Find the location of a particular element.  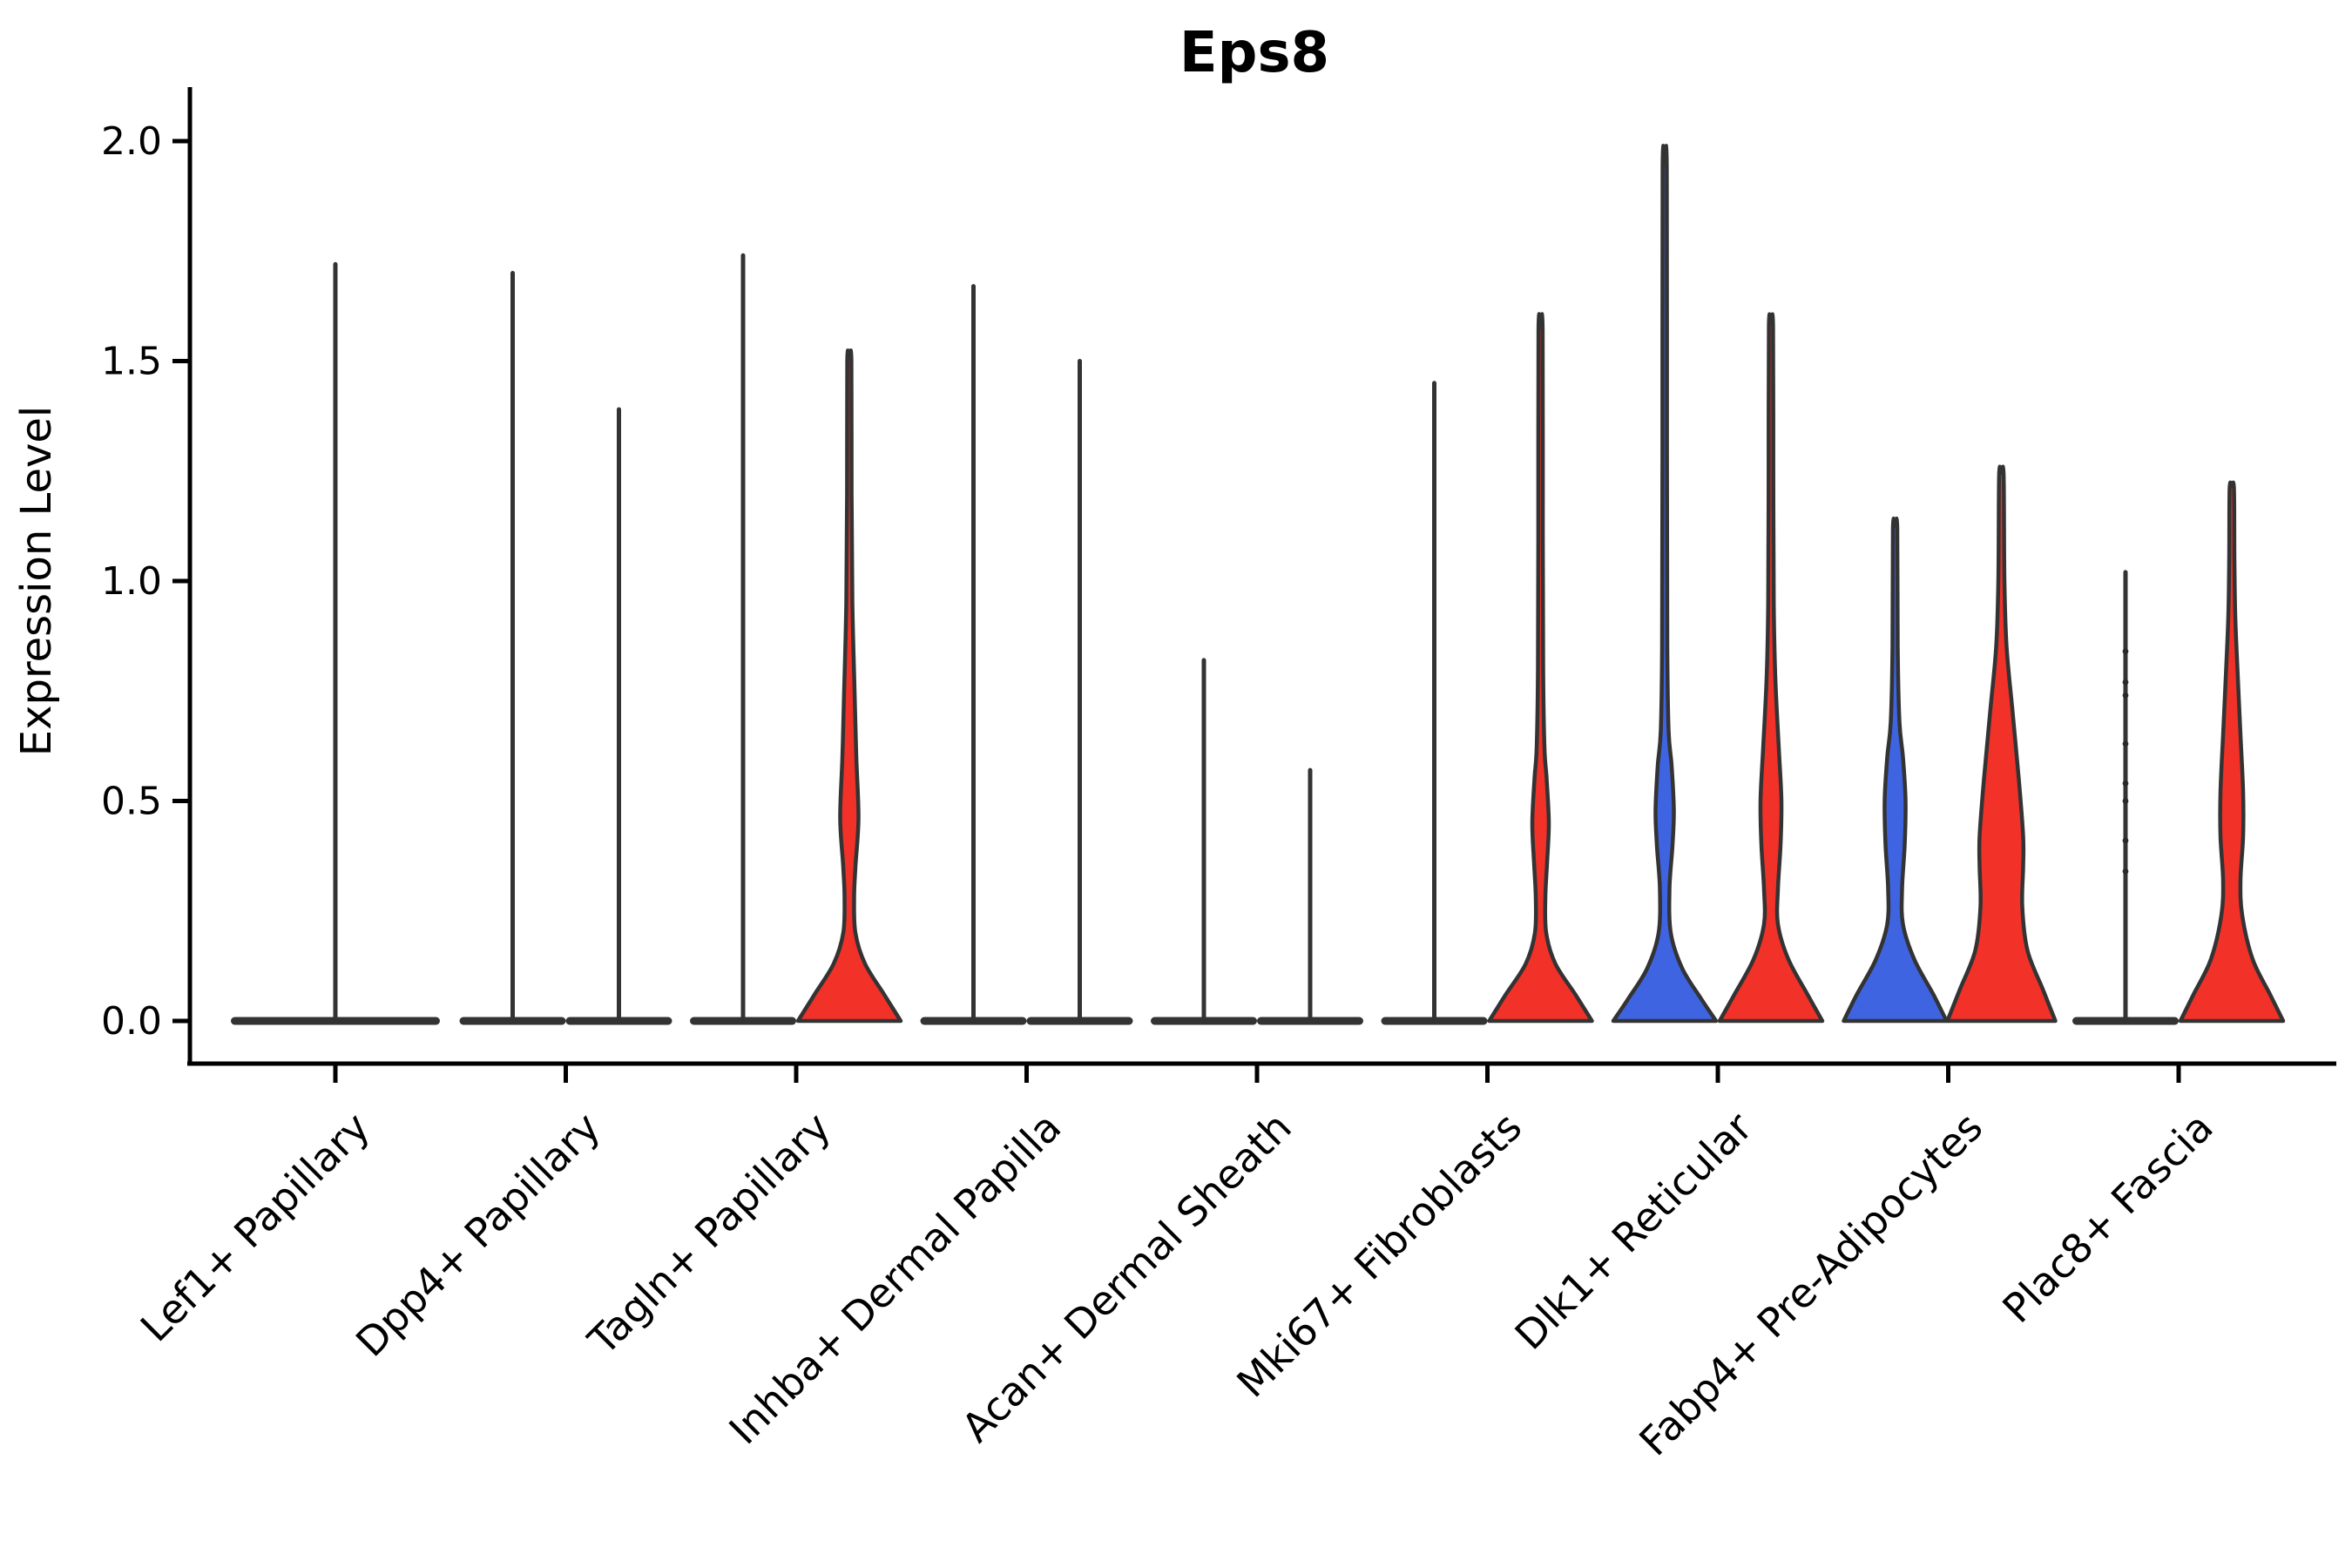

y-tick-label: 0.5 is located at coordinates (131, 802).